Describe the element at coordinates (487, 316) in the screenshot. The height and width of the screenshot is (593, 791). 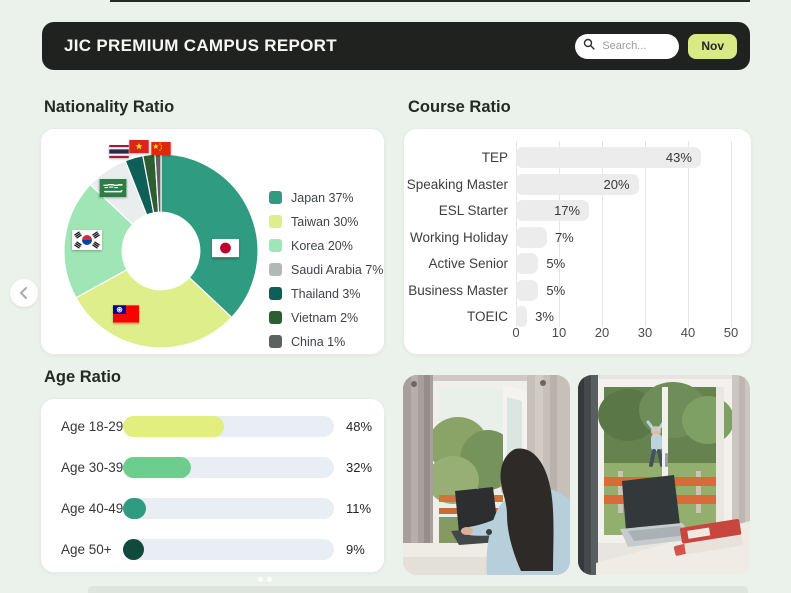
I see `course-bar-label: TOEIC` at that location.